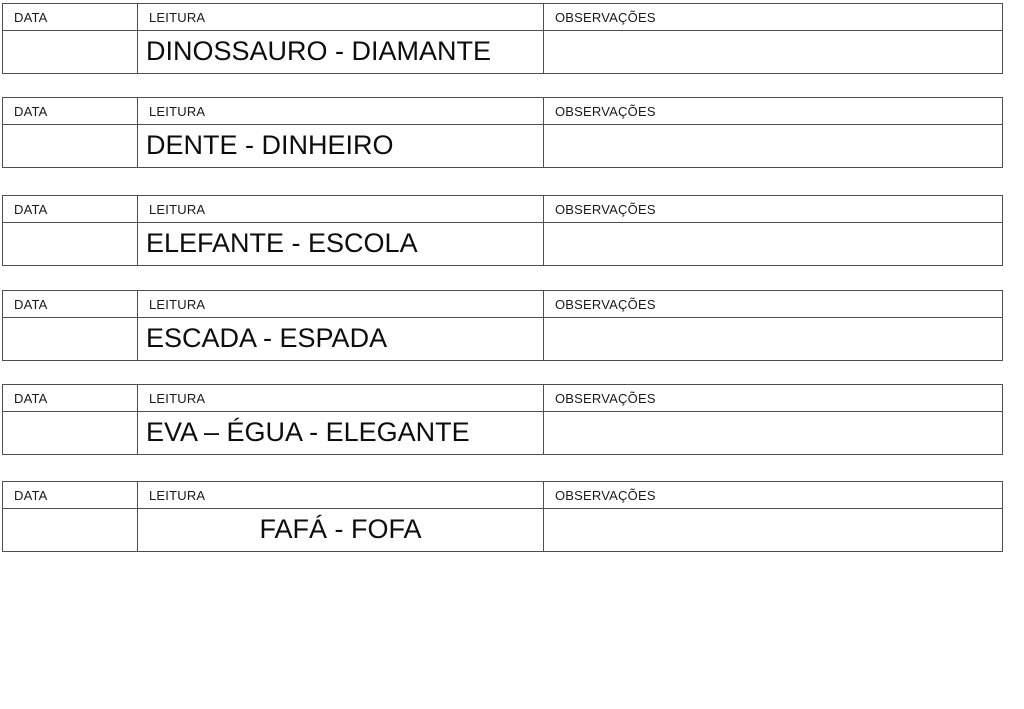 The image size is (1024, 709). What do you see at coordinates (340, 52) in the screenshot?
I see `leitura-cell: DINOSSAURO - DIAMANTE` at bounding box center [340, 52].